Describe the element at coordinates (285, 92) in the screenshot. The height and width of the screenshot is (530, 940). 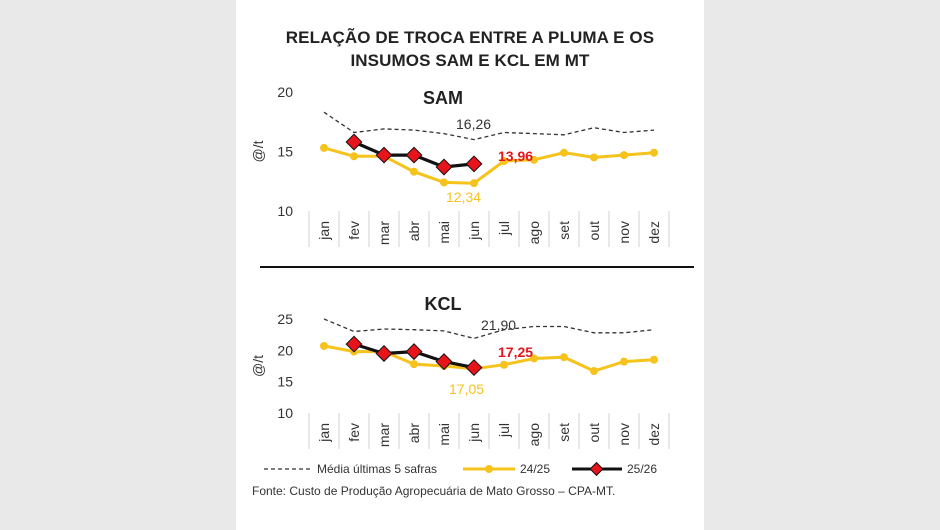
I see `sam-ytick-label: 20` at that location.